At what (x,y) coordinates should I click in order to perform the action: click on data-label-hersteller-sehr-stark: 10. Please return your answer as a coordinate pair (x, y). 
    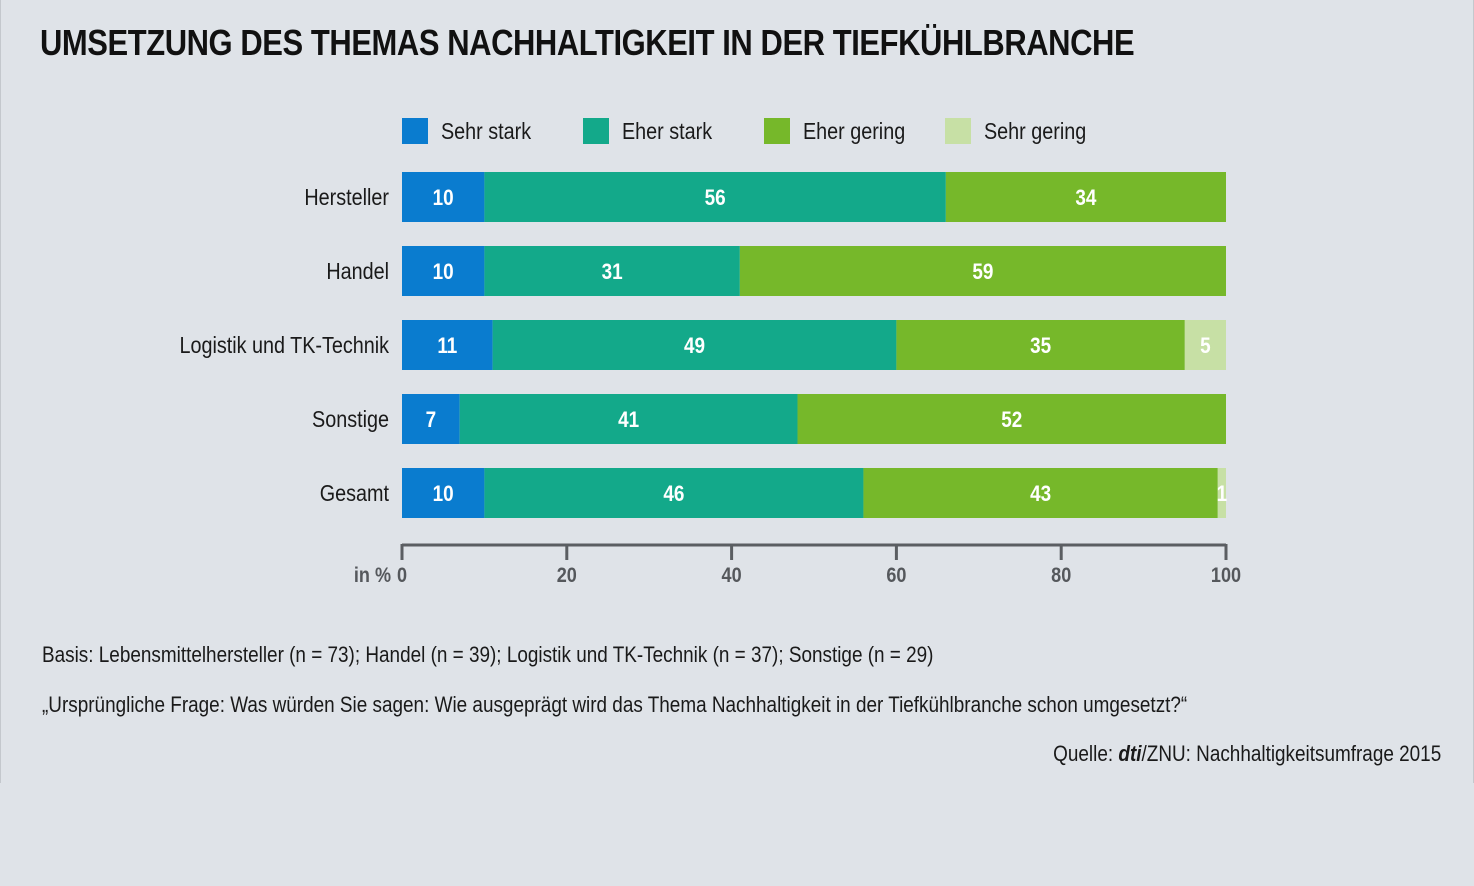
    Looking at the image, I should click on (443, 198).